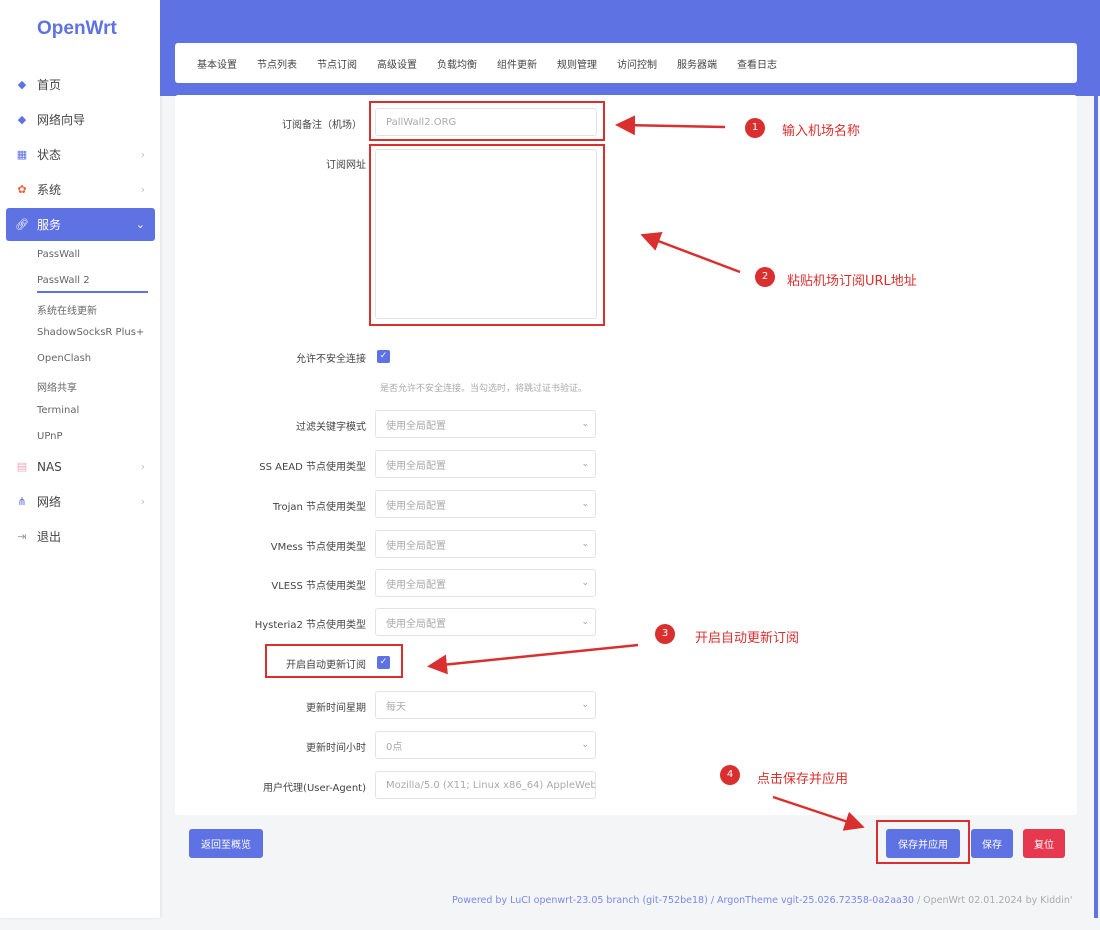 This screenshot has width=1100, height=930. I want to click on sub-update: 系统在线更新, so click(67, 311).